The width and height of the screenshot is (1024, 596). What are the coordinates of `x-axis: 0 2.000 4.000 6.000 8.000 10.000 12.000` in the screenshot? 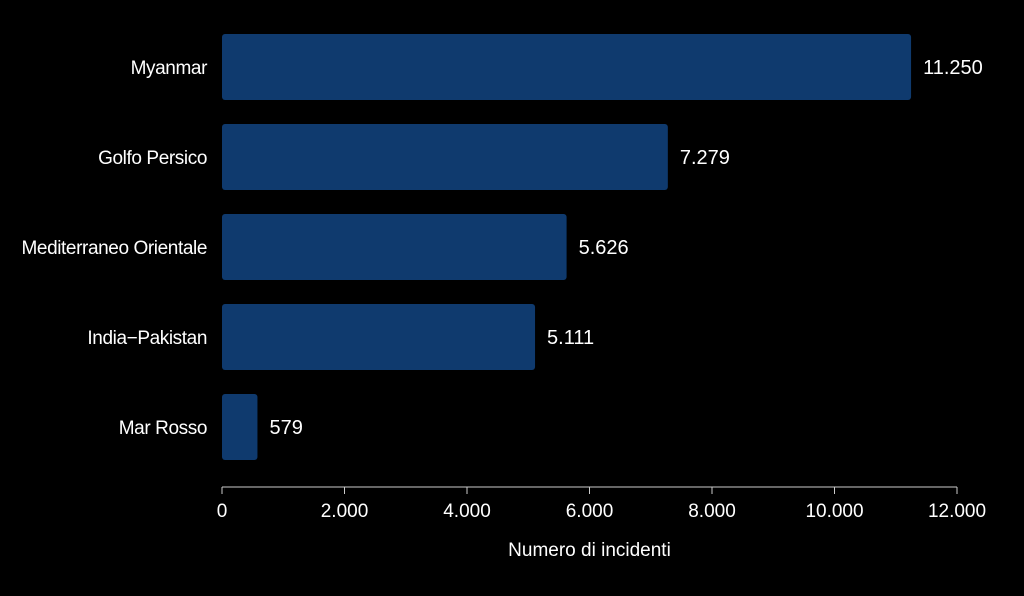 It's located at (601, 504).